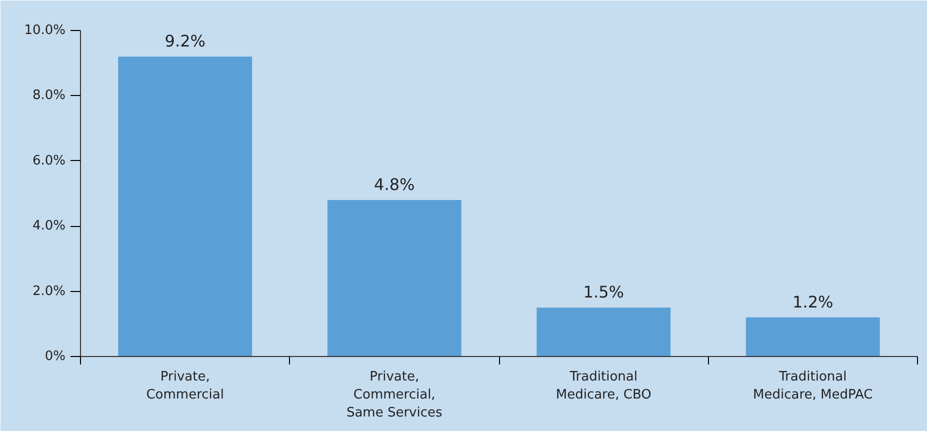 This screenshot has height=431, width=927. What do you see at coordinates (603, 292) in the screenshot?
I see `data-label: 1.5%` at bounding box center [603, 292].